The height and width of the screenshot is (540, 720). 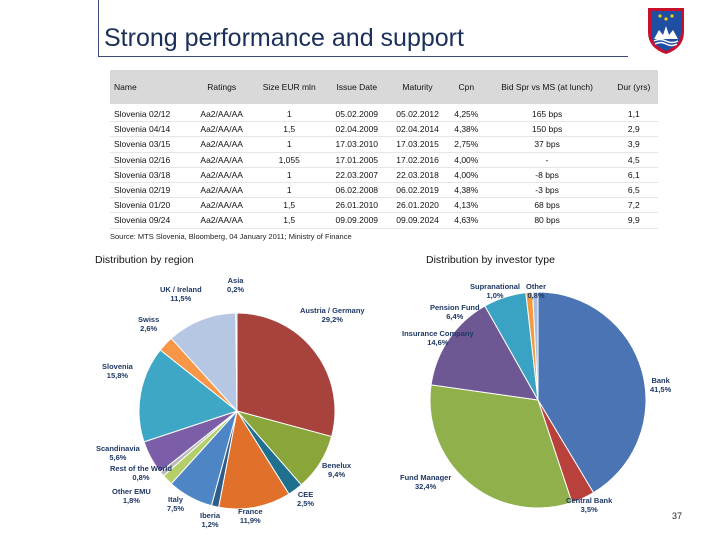 I want to click on pie-label-asia: Asia 0,2%, so click(x=235, y=285).